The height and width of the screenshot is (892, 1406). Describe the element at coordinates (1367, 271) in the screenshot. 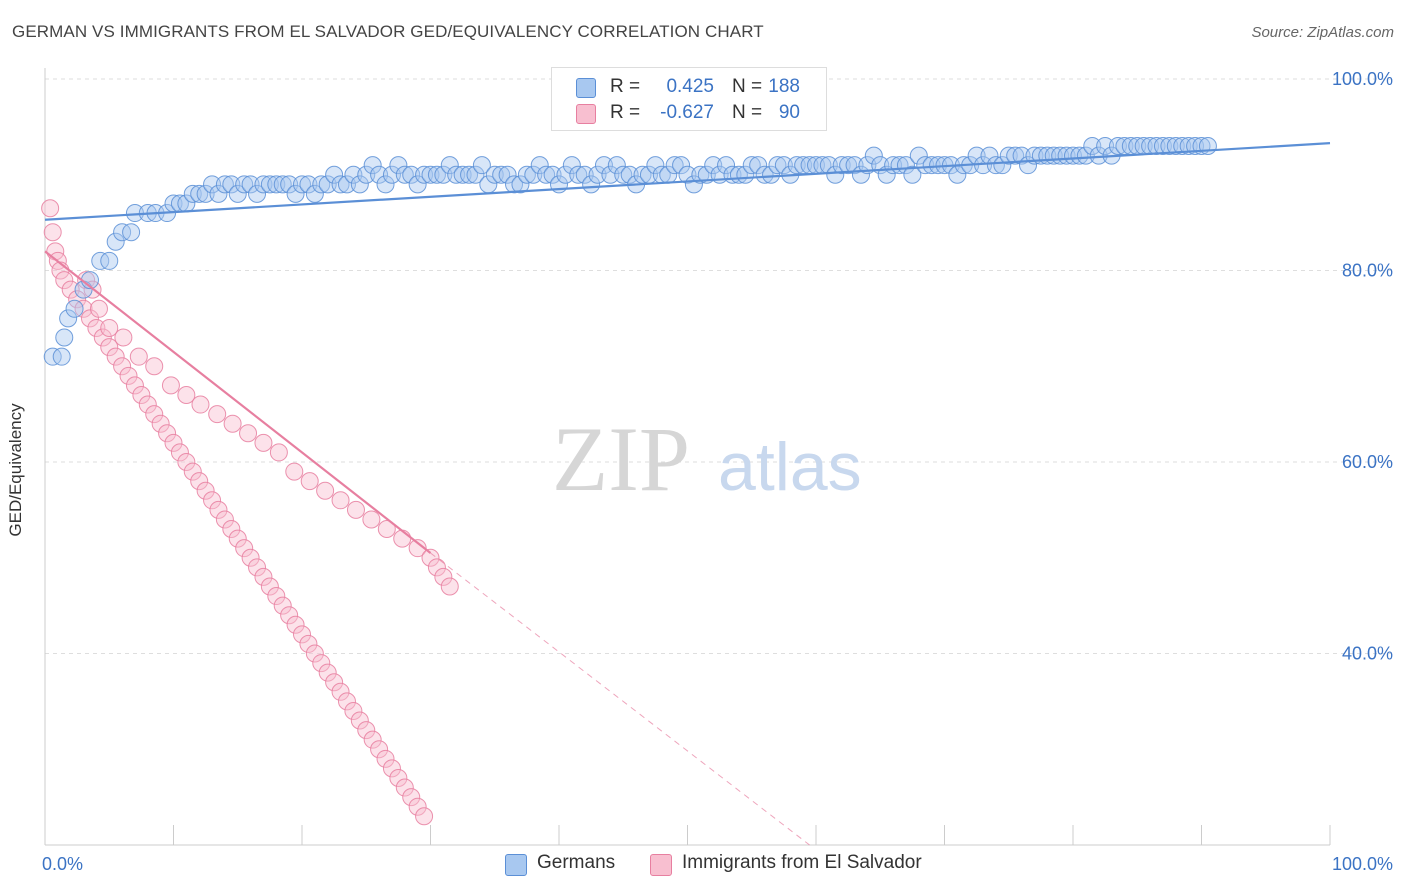

I see `y-tick-label: 80.0%` at that location.